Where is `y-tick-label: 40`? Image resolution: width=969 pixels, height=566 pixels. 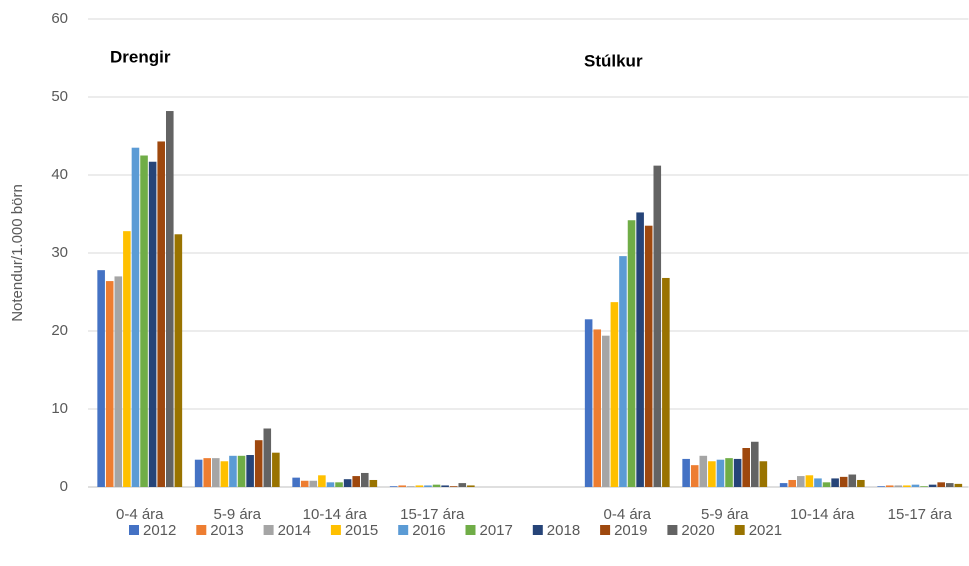 y-tick-label: 40 is located at coordinates (59, 174).